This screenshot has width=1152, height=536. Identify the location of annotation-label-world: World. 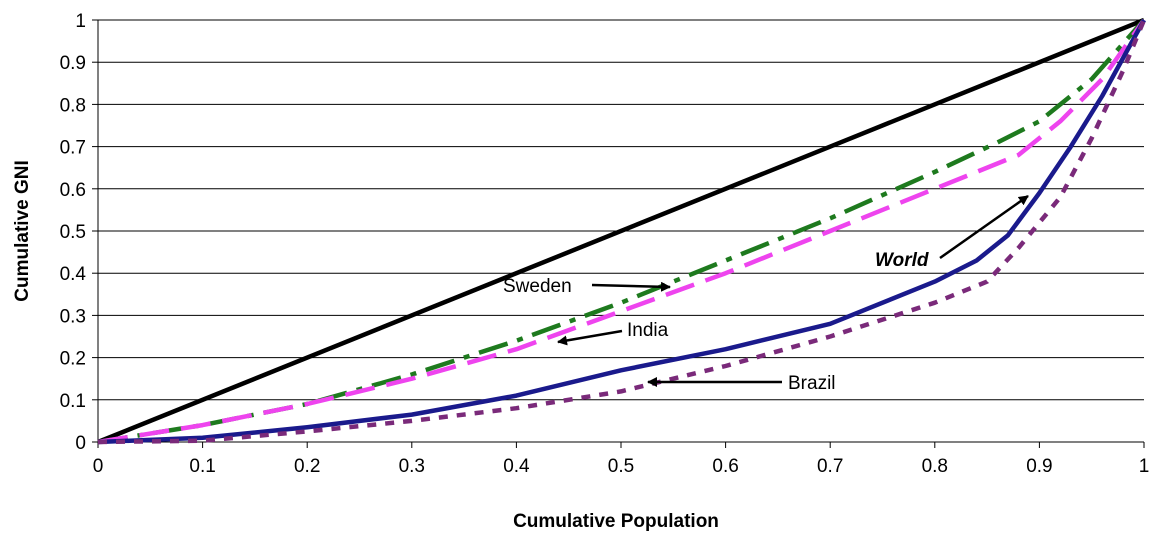
(902, 260).